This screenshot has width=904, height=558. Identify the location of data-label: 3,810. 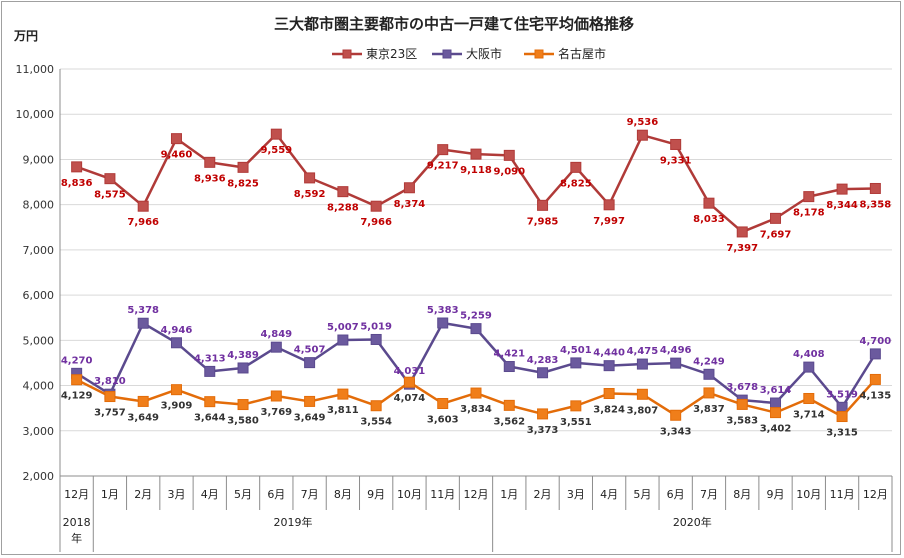
(110, 381).